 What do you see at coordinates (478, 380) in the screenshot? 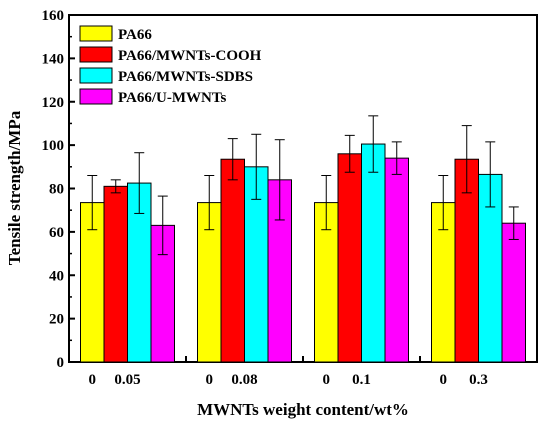
I see `x-tick-label: 0.3` at bounding box center [478, 380].